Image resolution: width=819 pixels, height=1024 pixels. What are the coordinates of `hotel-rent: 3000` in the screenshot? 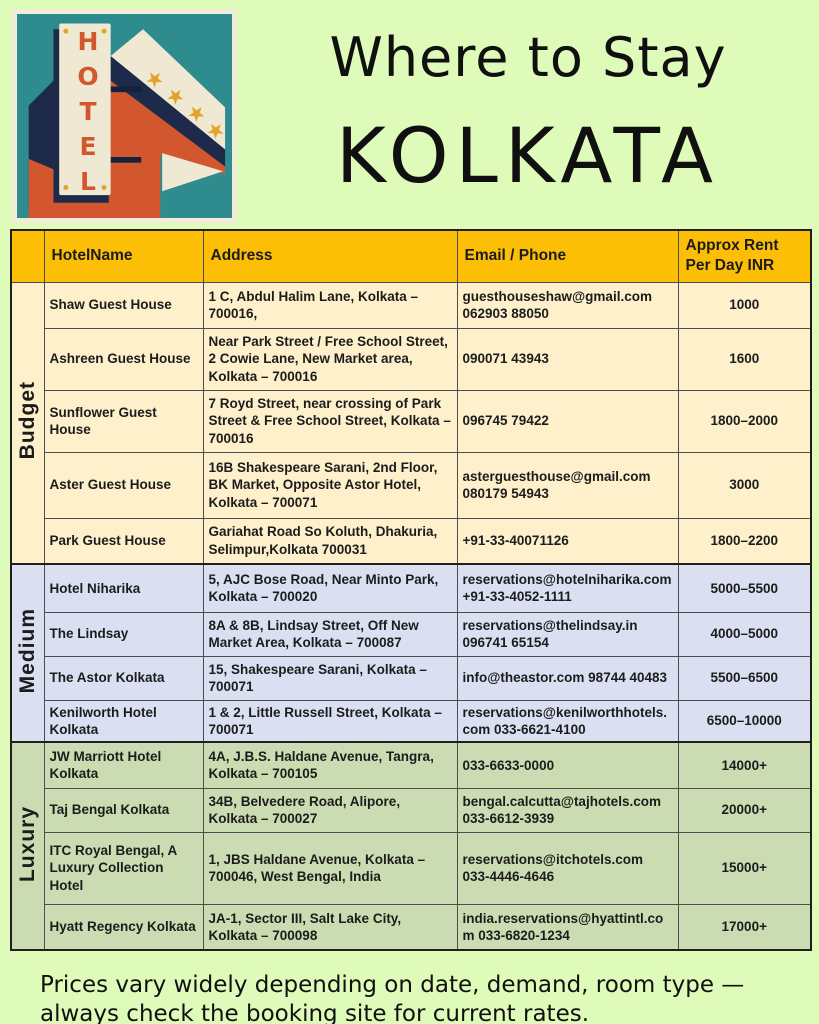 It's located at (744, 485).